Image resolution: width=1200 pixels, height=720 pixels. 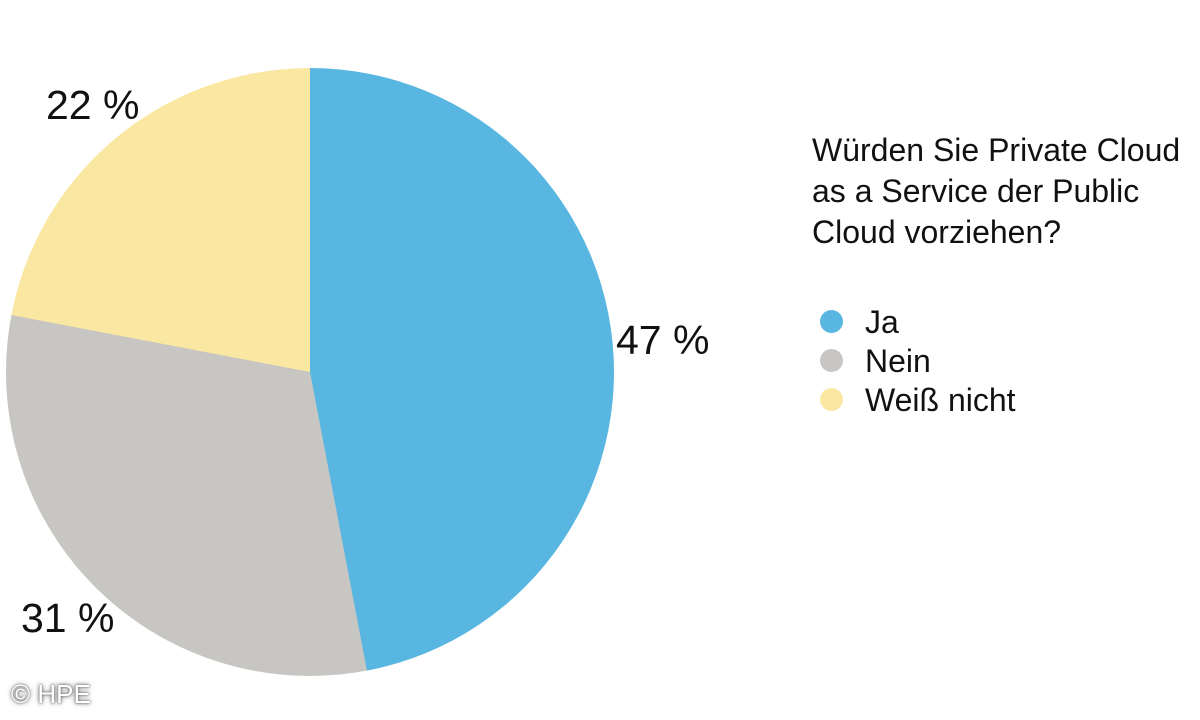 What do you see at coordinates (918, 321) in the screenshot?
I see `legend-item-ja: Ja` at bounding box center [918, 321].